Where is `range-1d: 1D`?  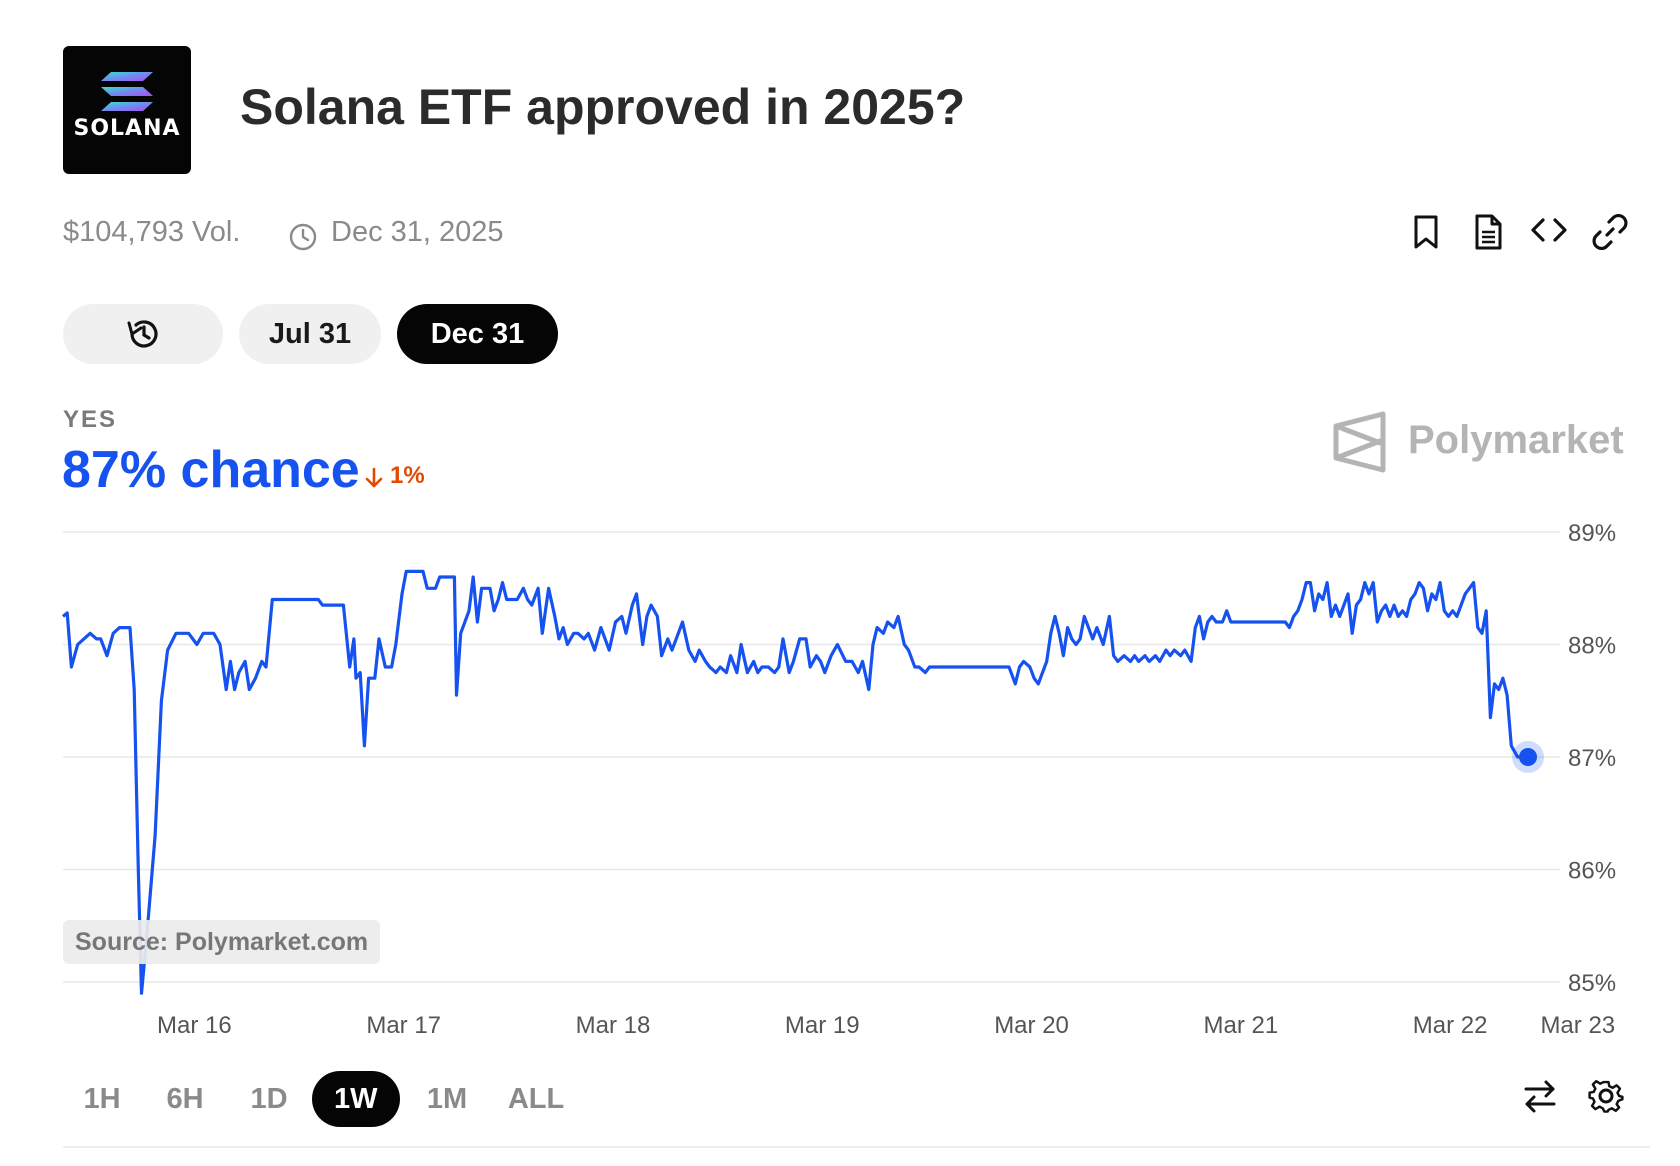 range-1d: 1D is located at coordinates (269, 1098).